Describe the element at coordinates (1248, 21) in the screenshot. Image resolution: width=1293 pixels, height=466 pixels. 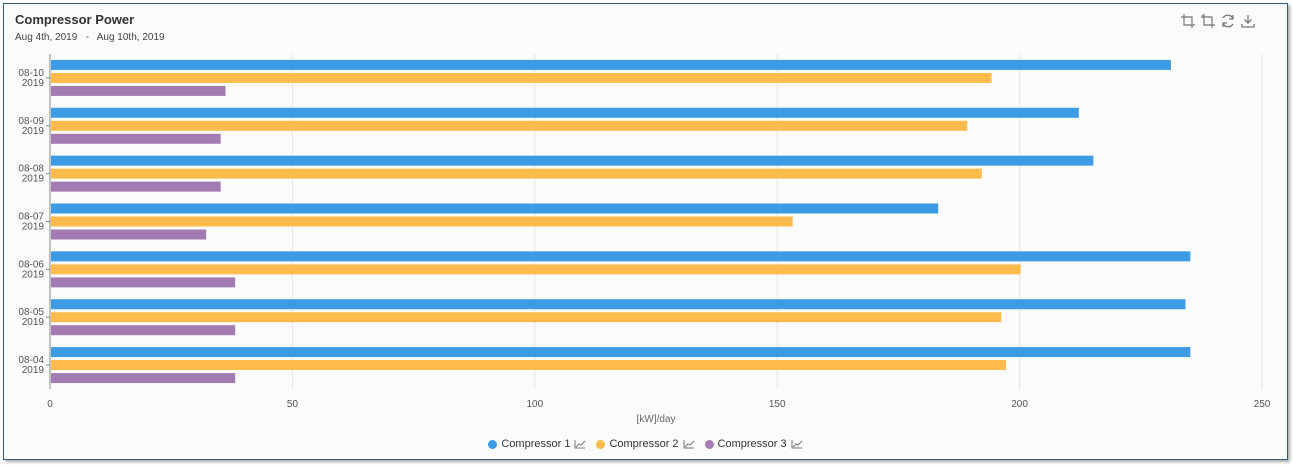
I see `download-icon` at that location.